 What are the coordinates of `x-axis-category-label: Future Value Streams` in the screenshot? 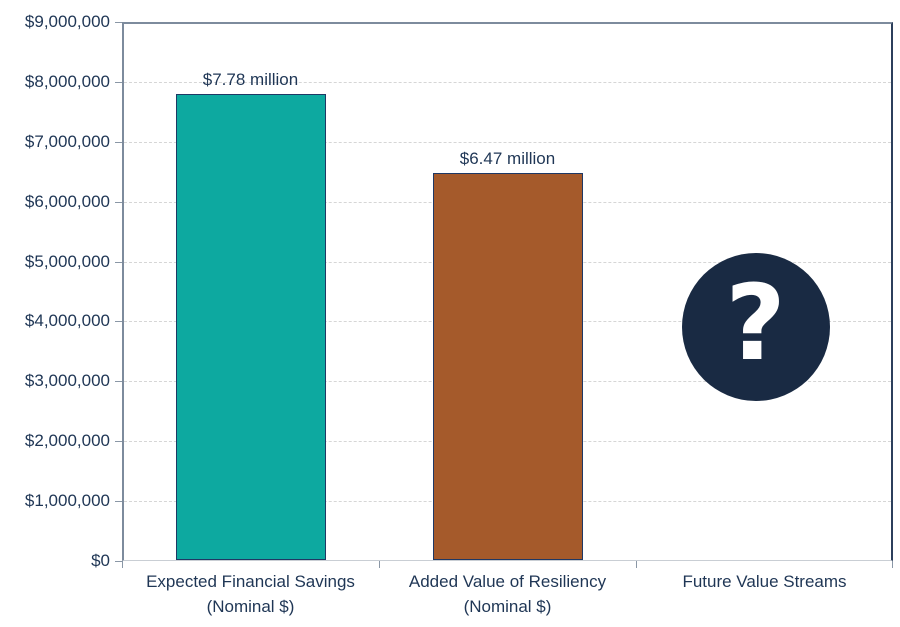 It's located at (764, 582).